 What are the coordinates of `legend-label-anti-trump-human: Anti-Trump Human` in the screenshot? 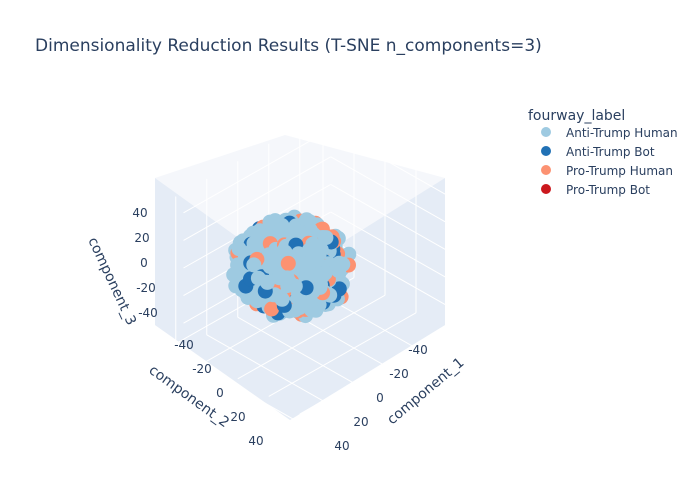 It's located at (622, 133).